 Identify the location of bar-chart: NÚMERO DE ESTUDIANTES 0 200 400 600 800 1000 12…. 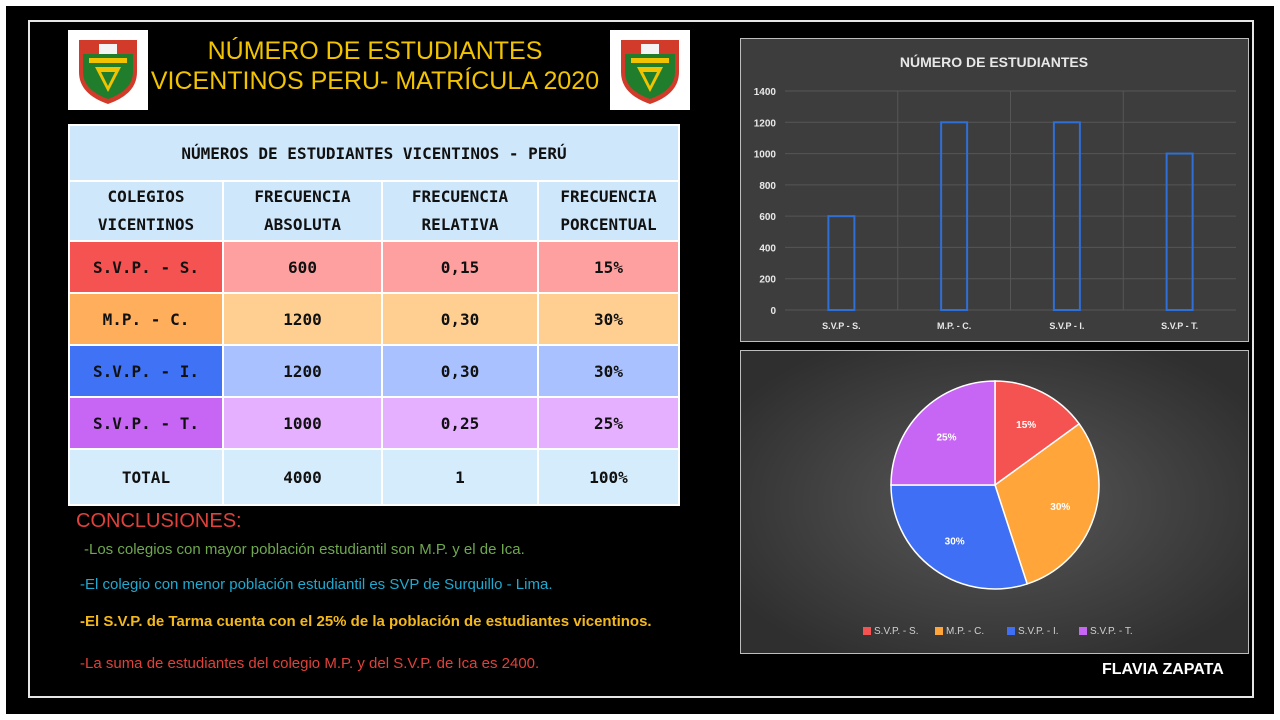
(995, 192).